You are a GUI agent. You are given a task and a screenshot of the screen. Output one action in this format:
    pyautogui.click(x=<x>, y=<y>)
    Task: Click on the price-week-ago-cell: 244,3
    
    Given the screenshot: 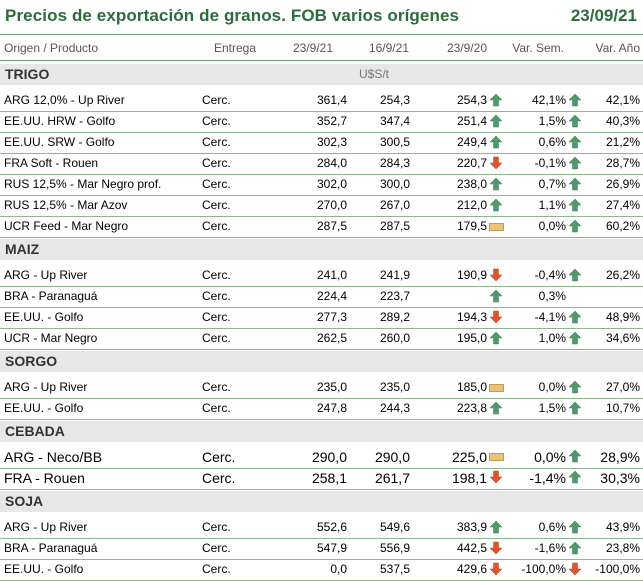 What is the action you would take?
    pyautogui.click(x=394, y=408)
    